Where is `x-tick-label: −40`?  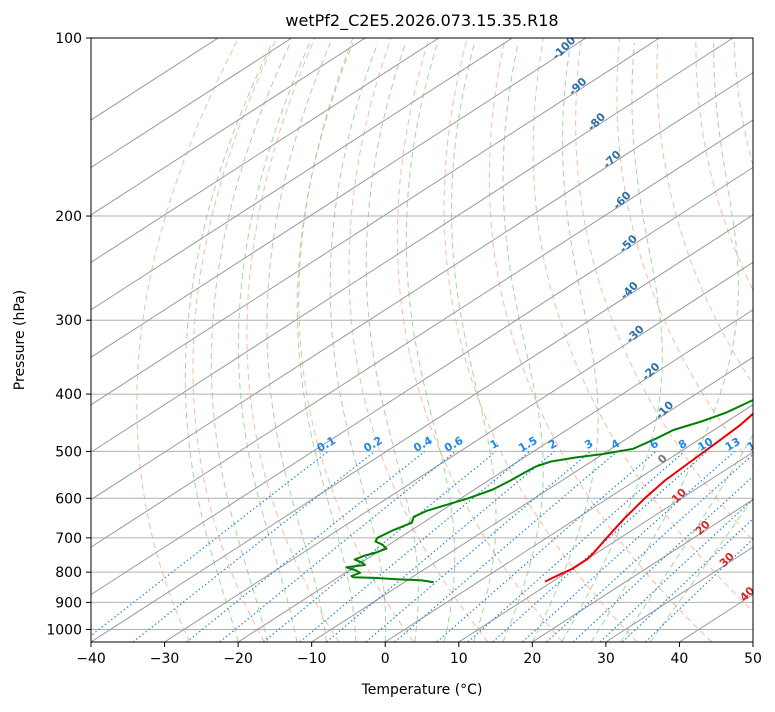 x-tick-label: −40 is located at coordinates (91, 659).